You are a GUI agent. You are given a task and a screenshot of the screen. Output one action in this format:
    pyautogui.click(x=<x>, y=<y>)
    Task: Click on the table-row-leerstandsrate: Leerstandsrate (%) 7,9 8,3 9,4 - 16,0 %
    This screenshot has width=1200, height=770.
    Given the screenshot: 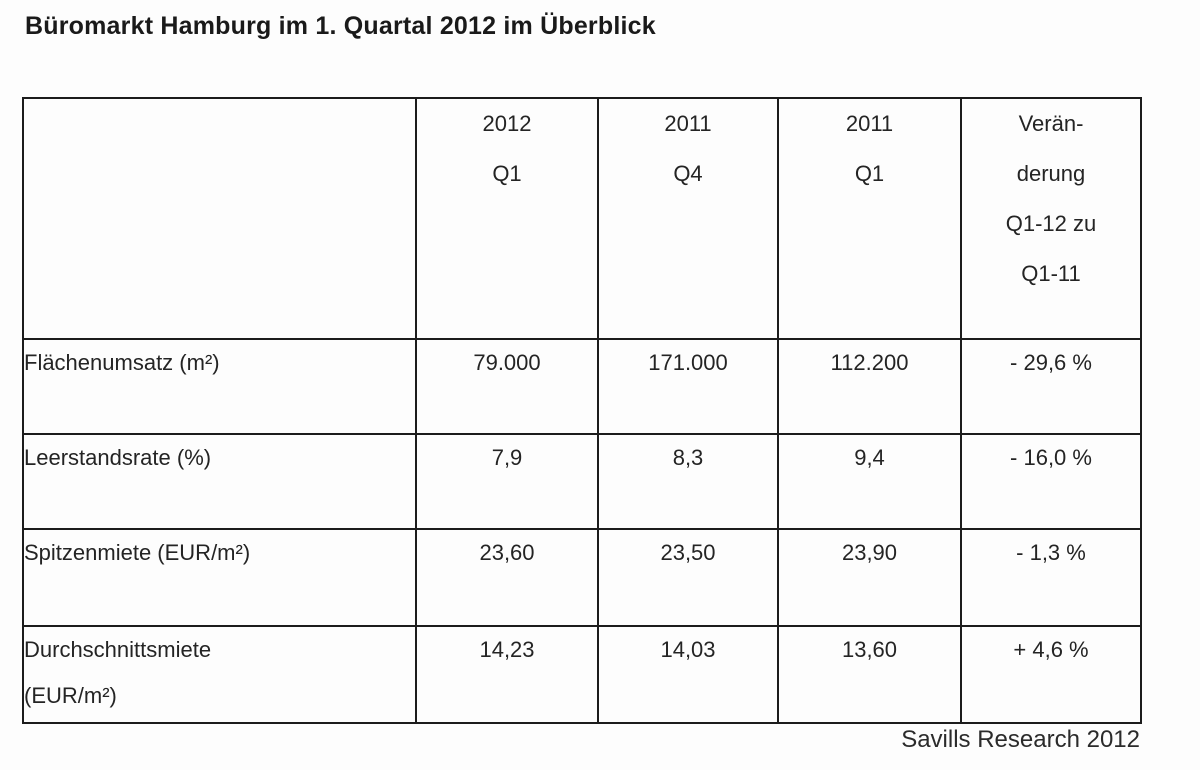 What is the action you would take?
    pyautogui.click(x=582, y=481)
    